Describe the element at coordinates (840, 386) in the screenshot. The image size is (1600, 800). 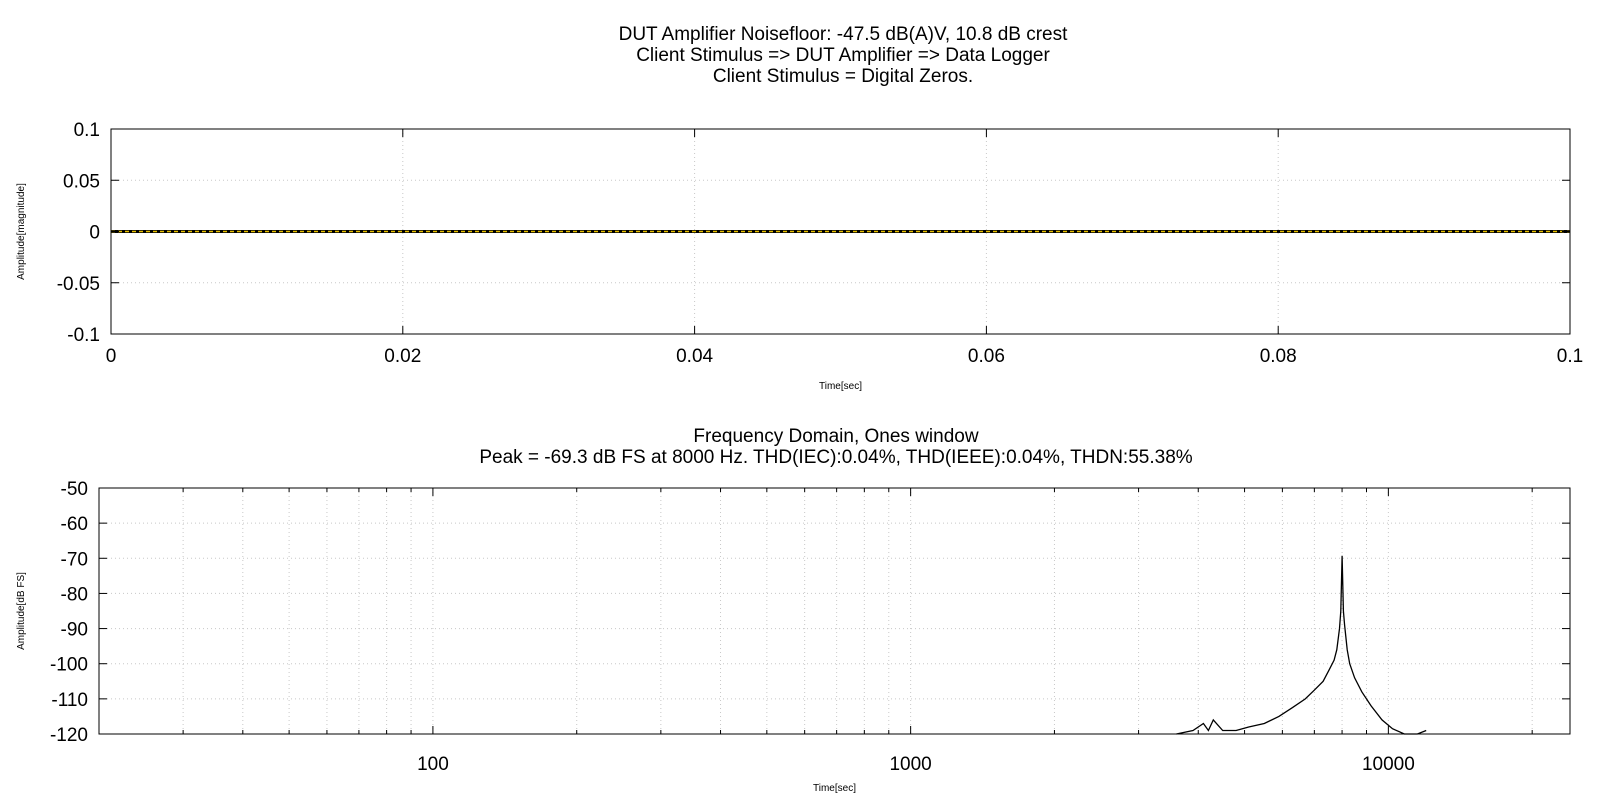
I see `time-domain-x-axis-label: Time[sec]` at that location.